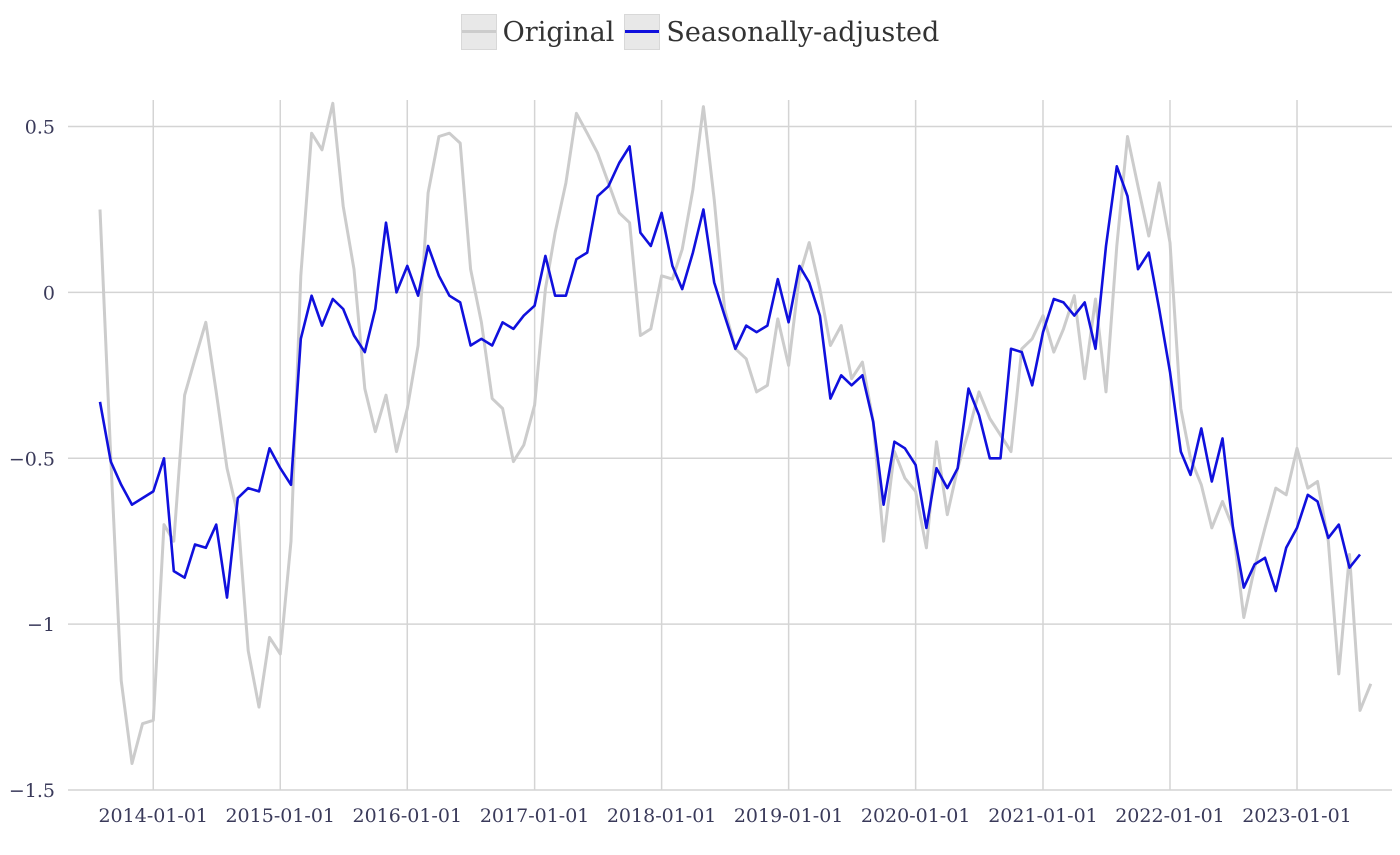  What do you see at coordinates (662, 816) in the screenshot?
I see `x-tick-label: 2018-01-01` at bounding box center [662, 816].